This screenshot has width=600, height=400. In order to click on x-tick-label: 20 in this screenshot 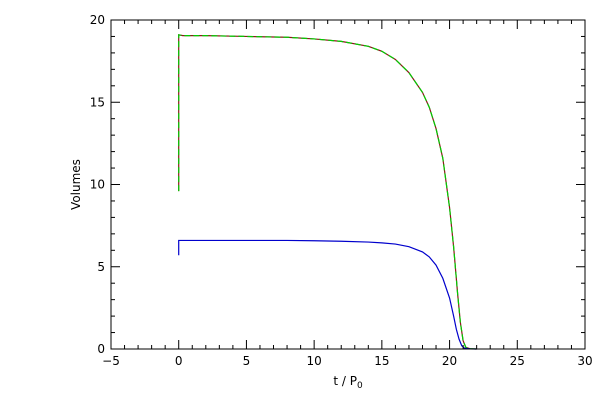, I will do `click(449, 361)`.